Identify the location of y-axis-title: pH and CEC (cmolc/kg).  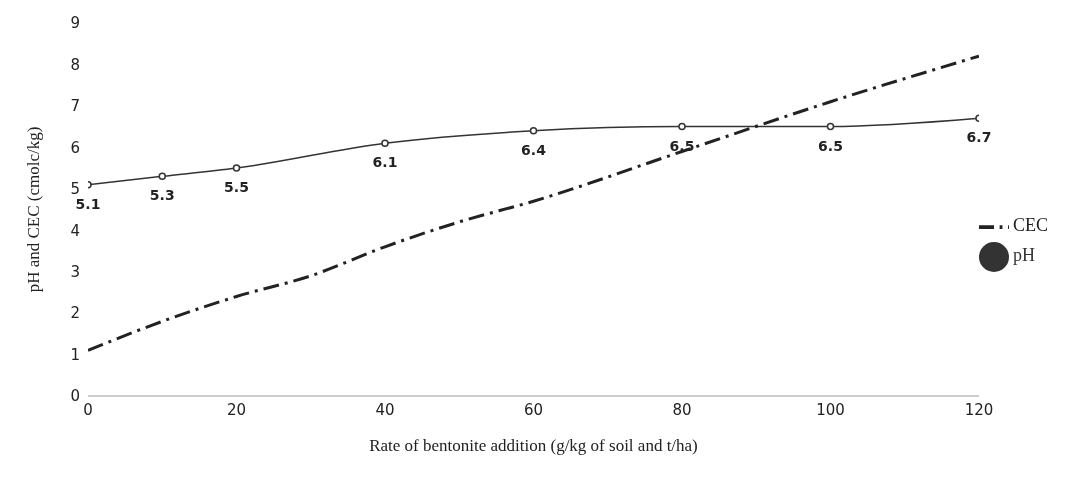
(34, 209).